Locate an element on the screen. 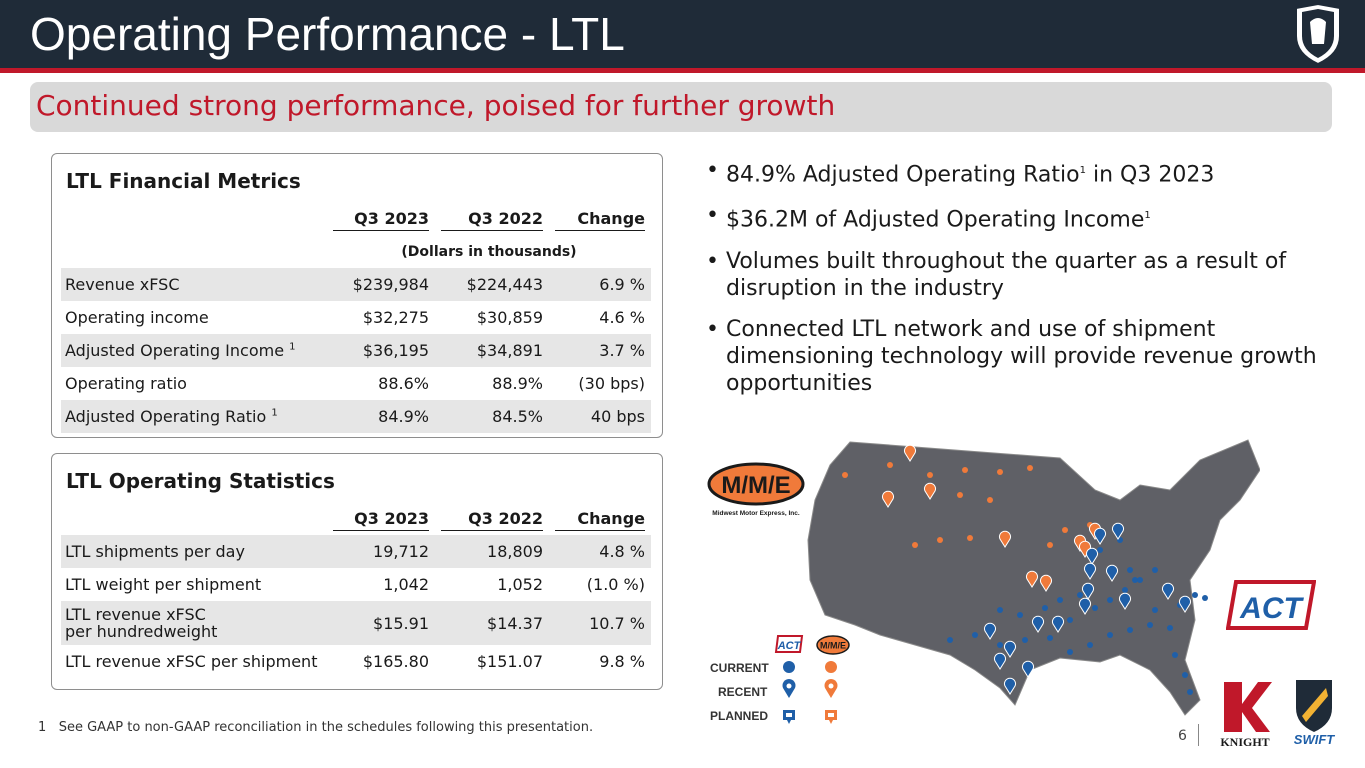 This screenshot has width=1365, height=768. legend-act-icon: ACT is located at coordinates (789, 644).